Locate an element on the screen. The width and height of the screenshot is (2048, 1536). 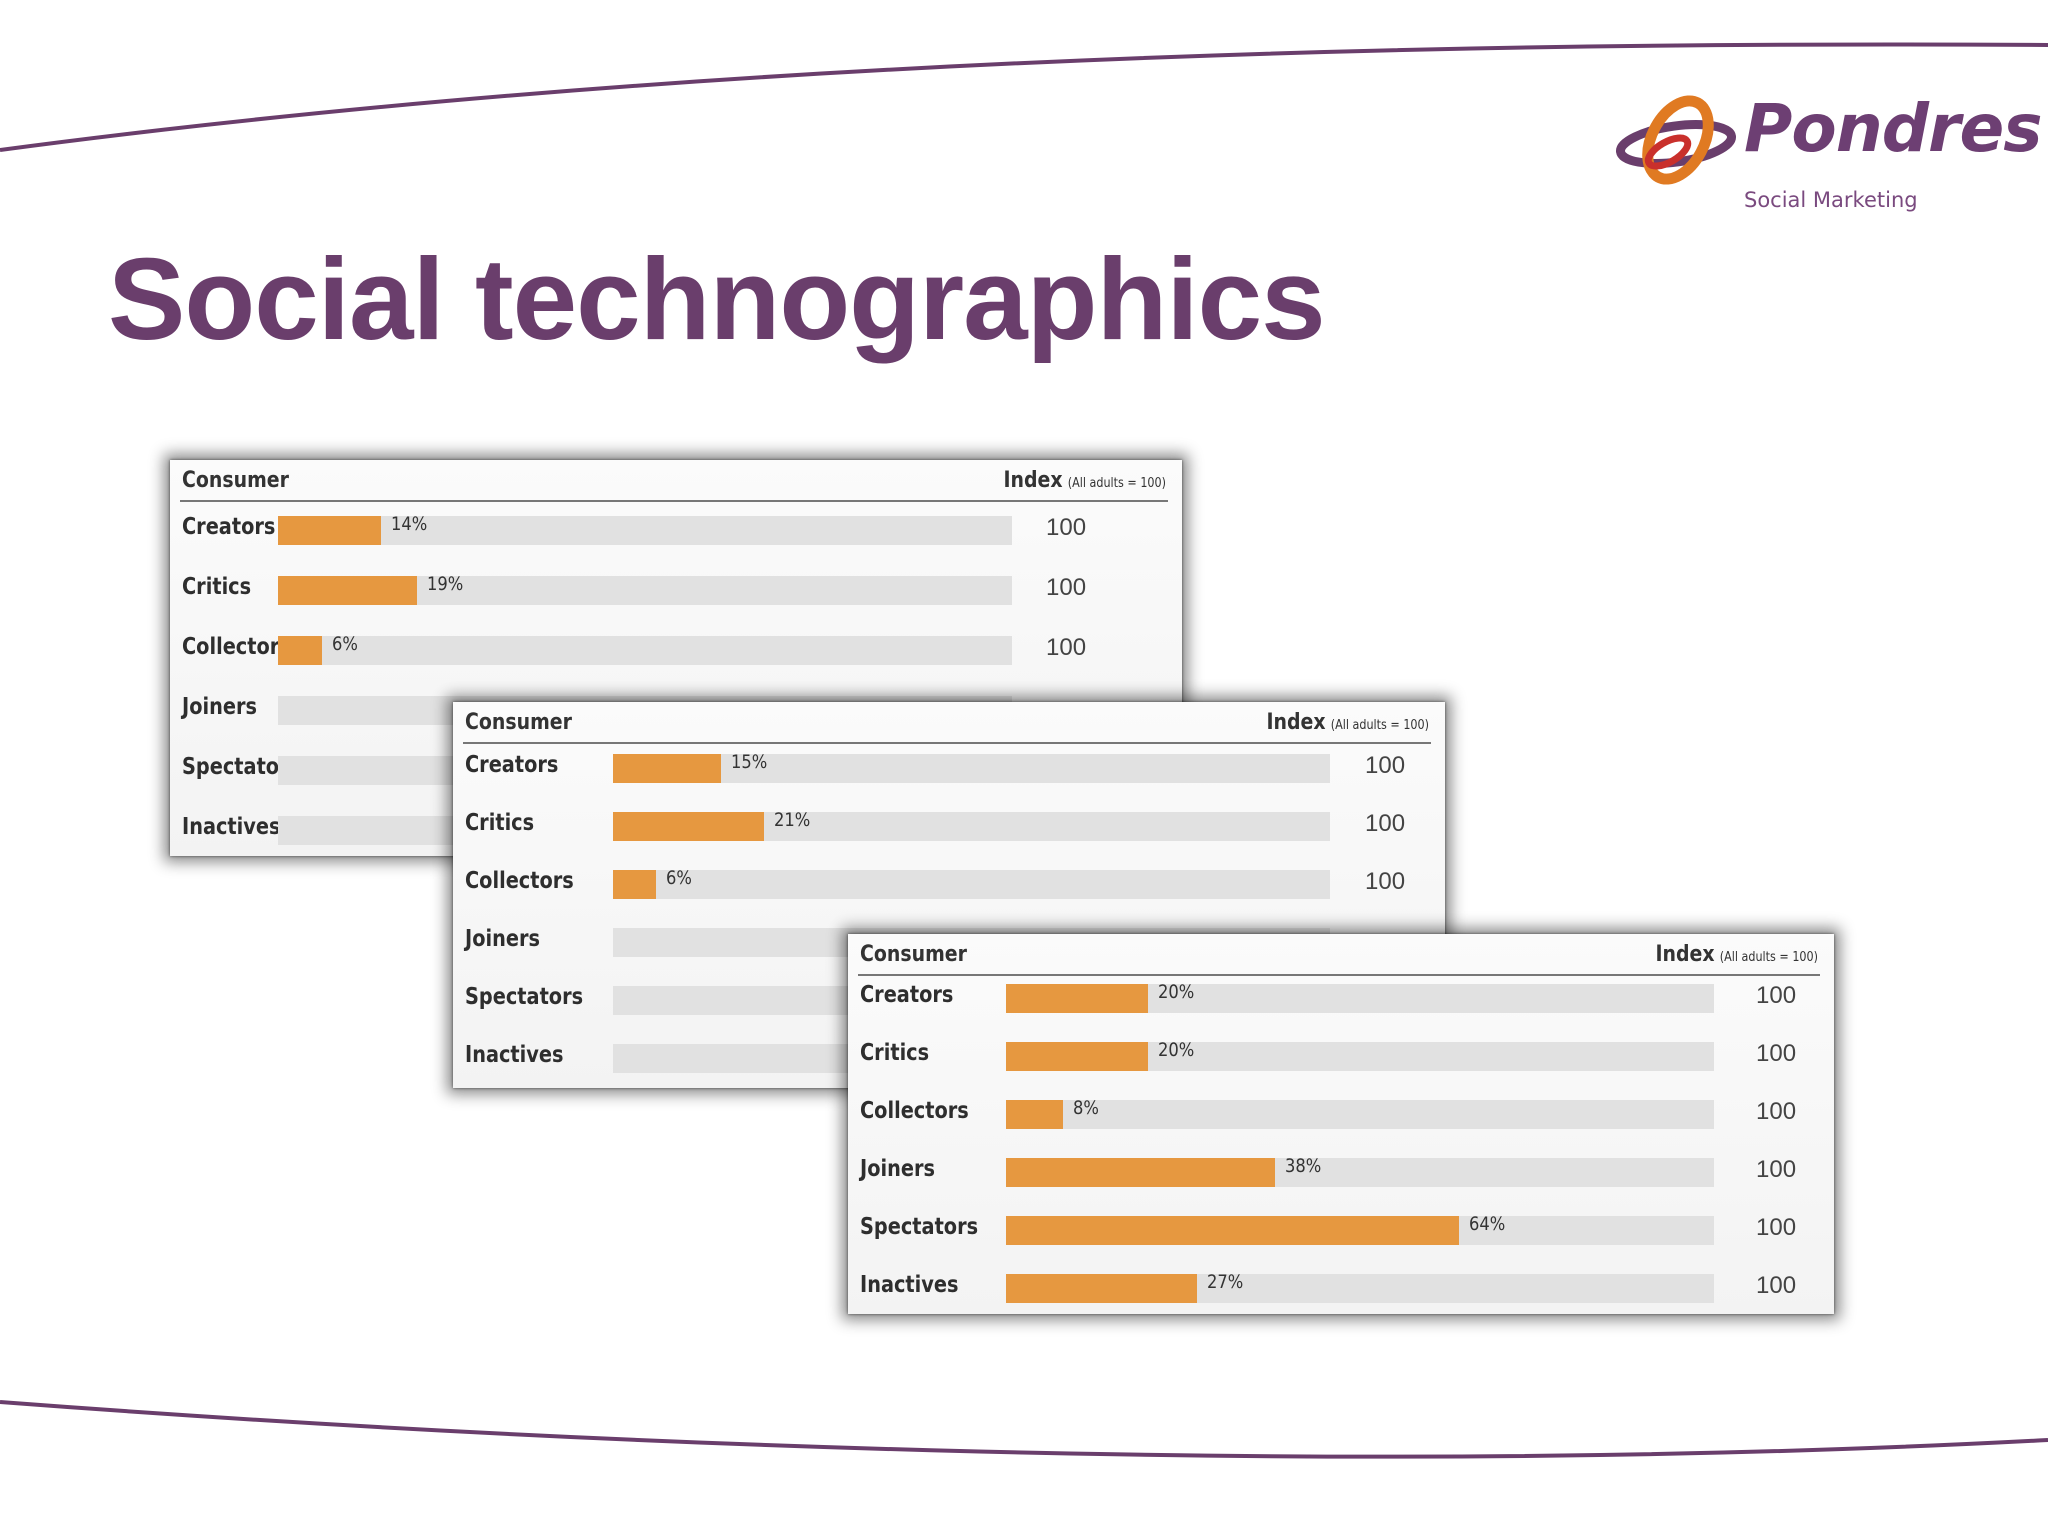
bar-row: Critics 19% 100 is located at coordinates (676, 588).